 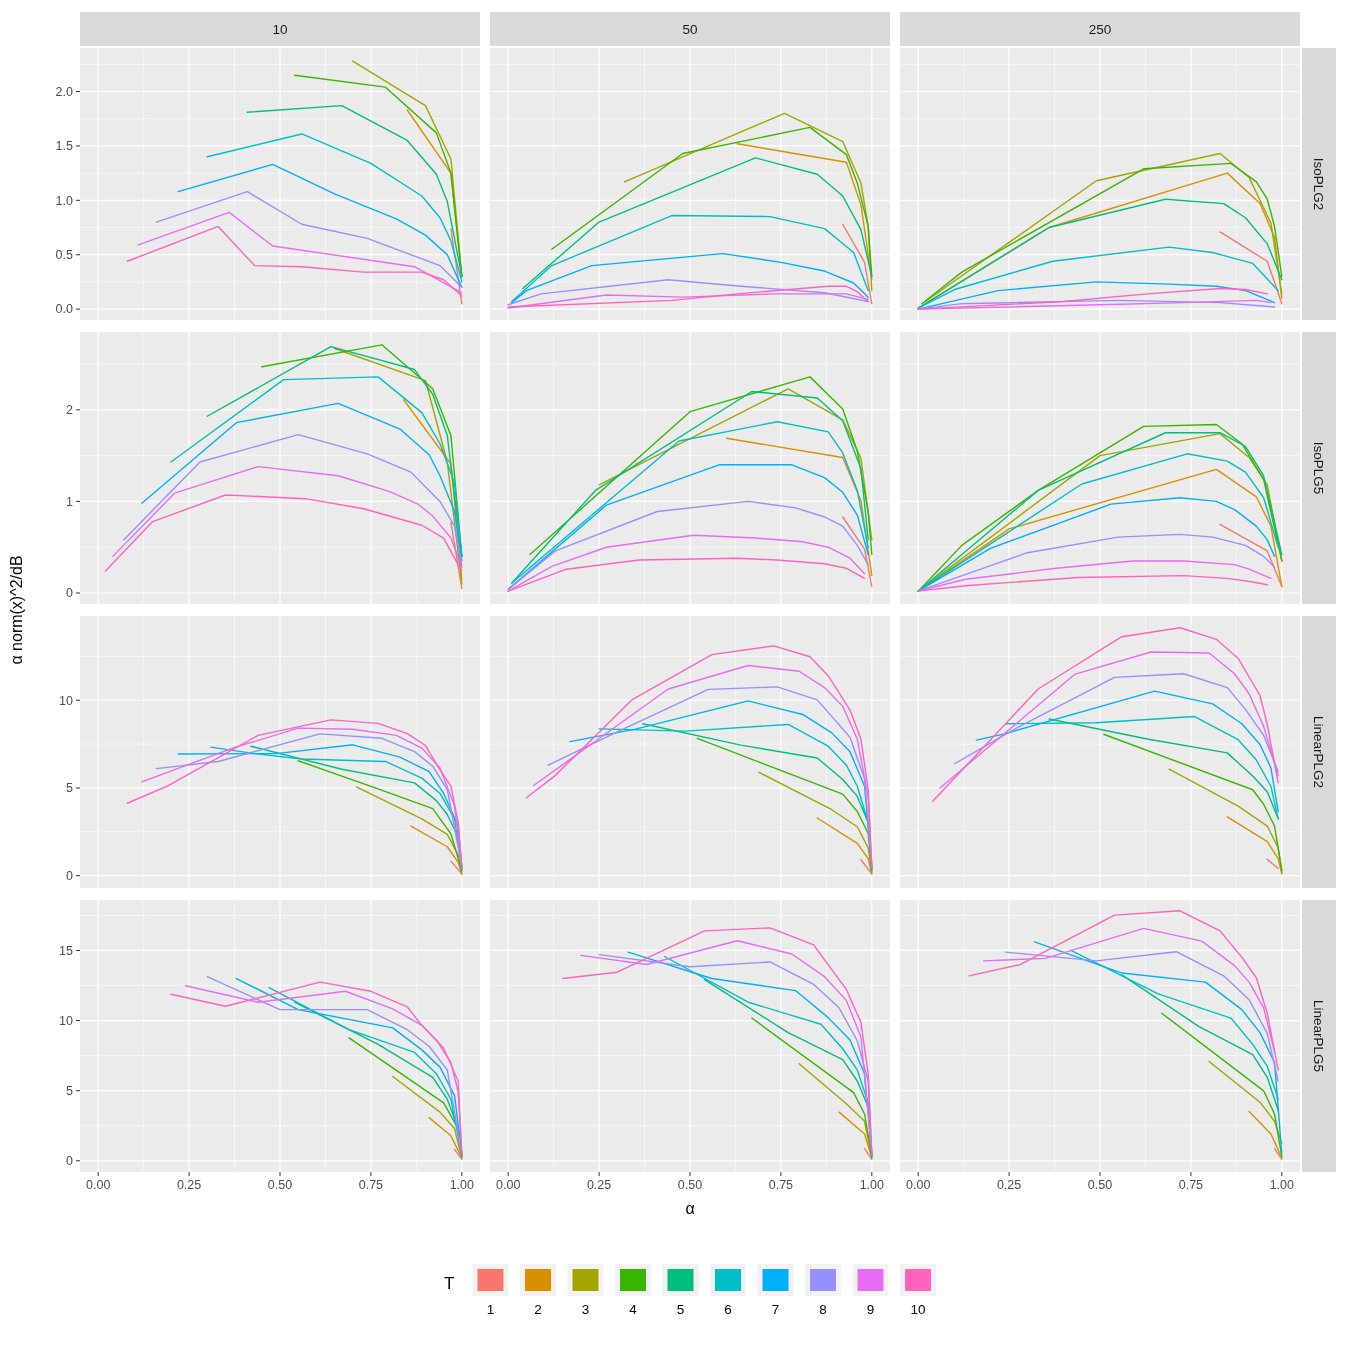 What do you see at coordinates (449, 1283) in the screenshot?
I see `legend-title: T` at bounding box center [449, 1283].